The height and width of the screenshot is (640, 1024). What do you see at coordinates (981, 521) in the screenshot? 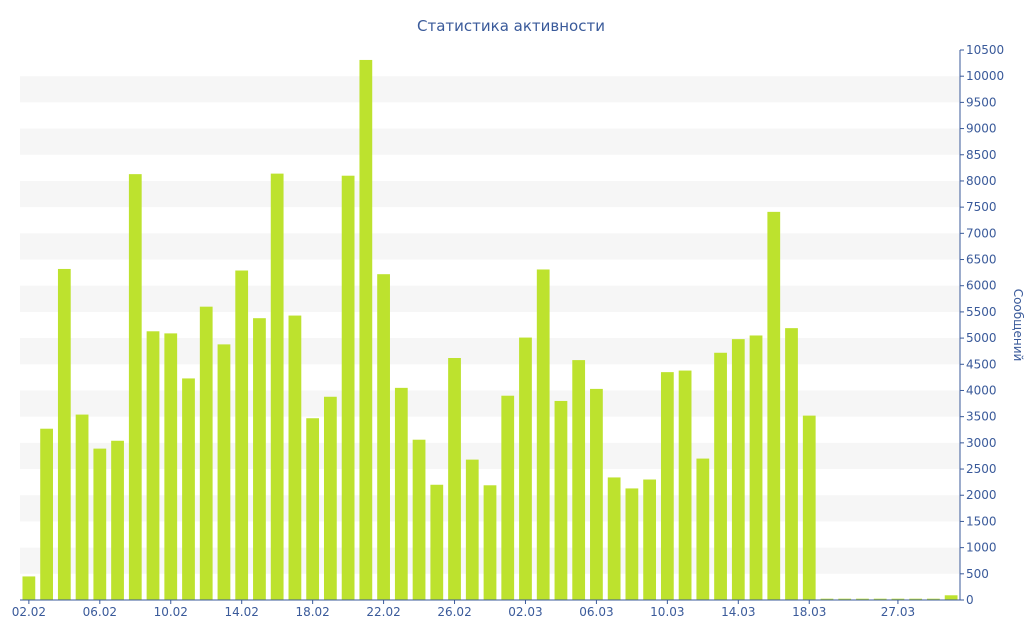
I see `y-tick-label: 1500` at bounding box center [981, 521].